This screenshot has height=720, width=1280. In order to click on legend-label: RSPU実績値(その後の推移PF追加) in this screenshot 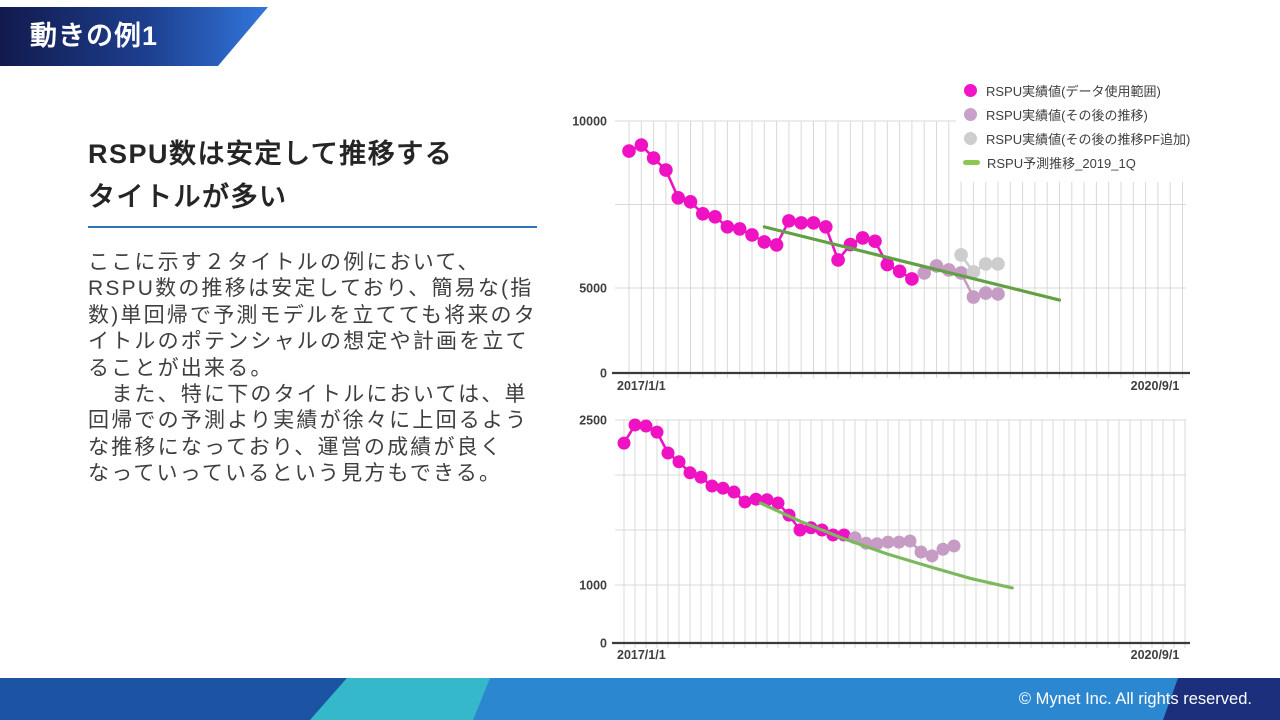, I will do `click(1088, 139)`.